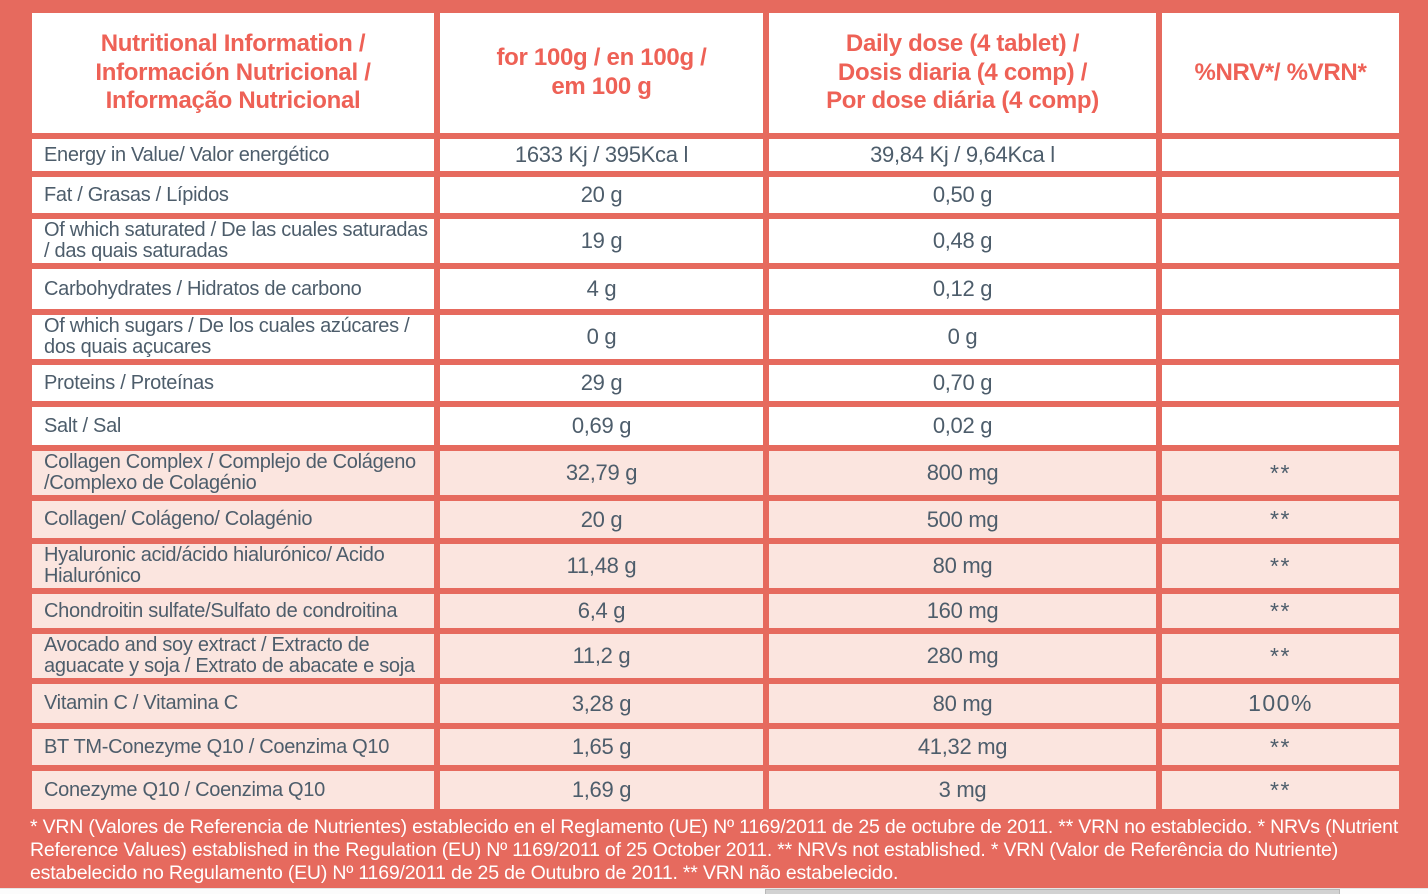  What do you see at coordinates (233, 426) in the screenshot?
I see `nutrient-label-cell: Salt / Sal` at bounding box center [233, 426].